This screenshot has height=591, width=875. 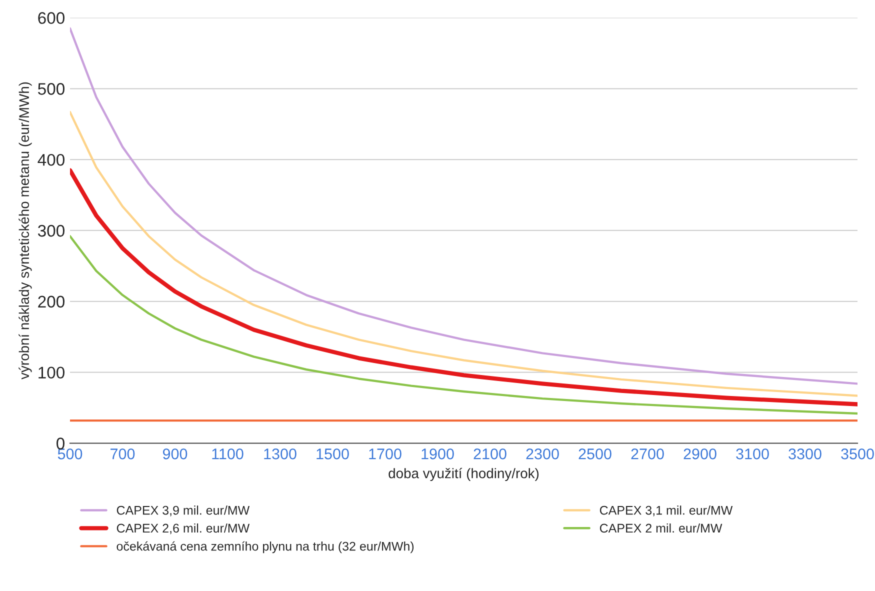 I want to click on x-axis-title: doba využití (hodiny/rok), so click(x=463, y=475).